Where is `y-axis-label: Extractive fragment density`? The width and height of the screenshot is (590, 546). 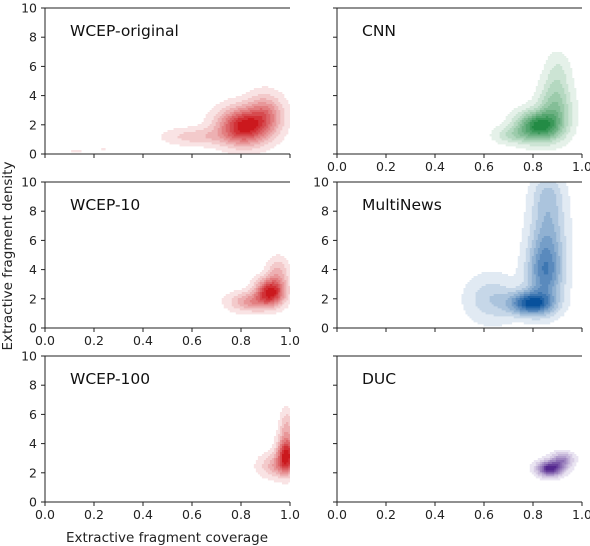 y-axis-label: Extractive fragment density is located at coordinates (8, 256).